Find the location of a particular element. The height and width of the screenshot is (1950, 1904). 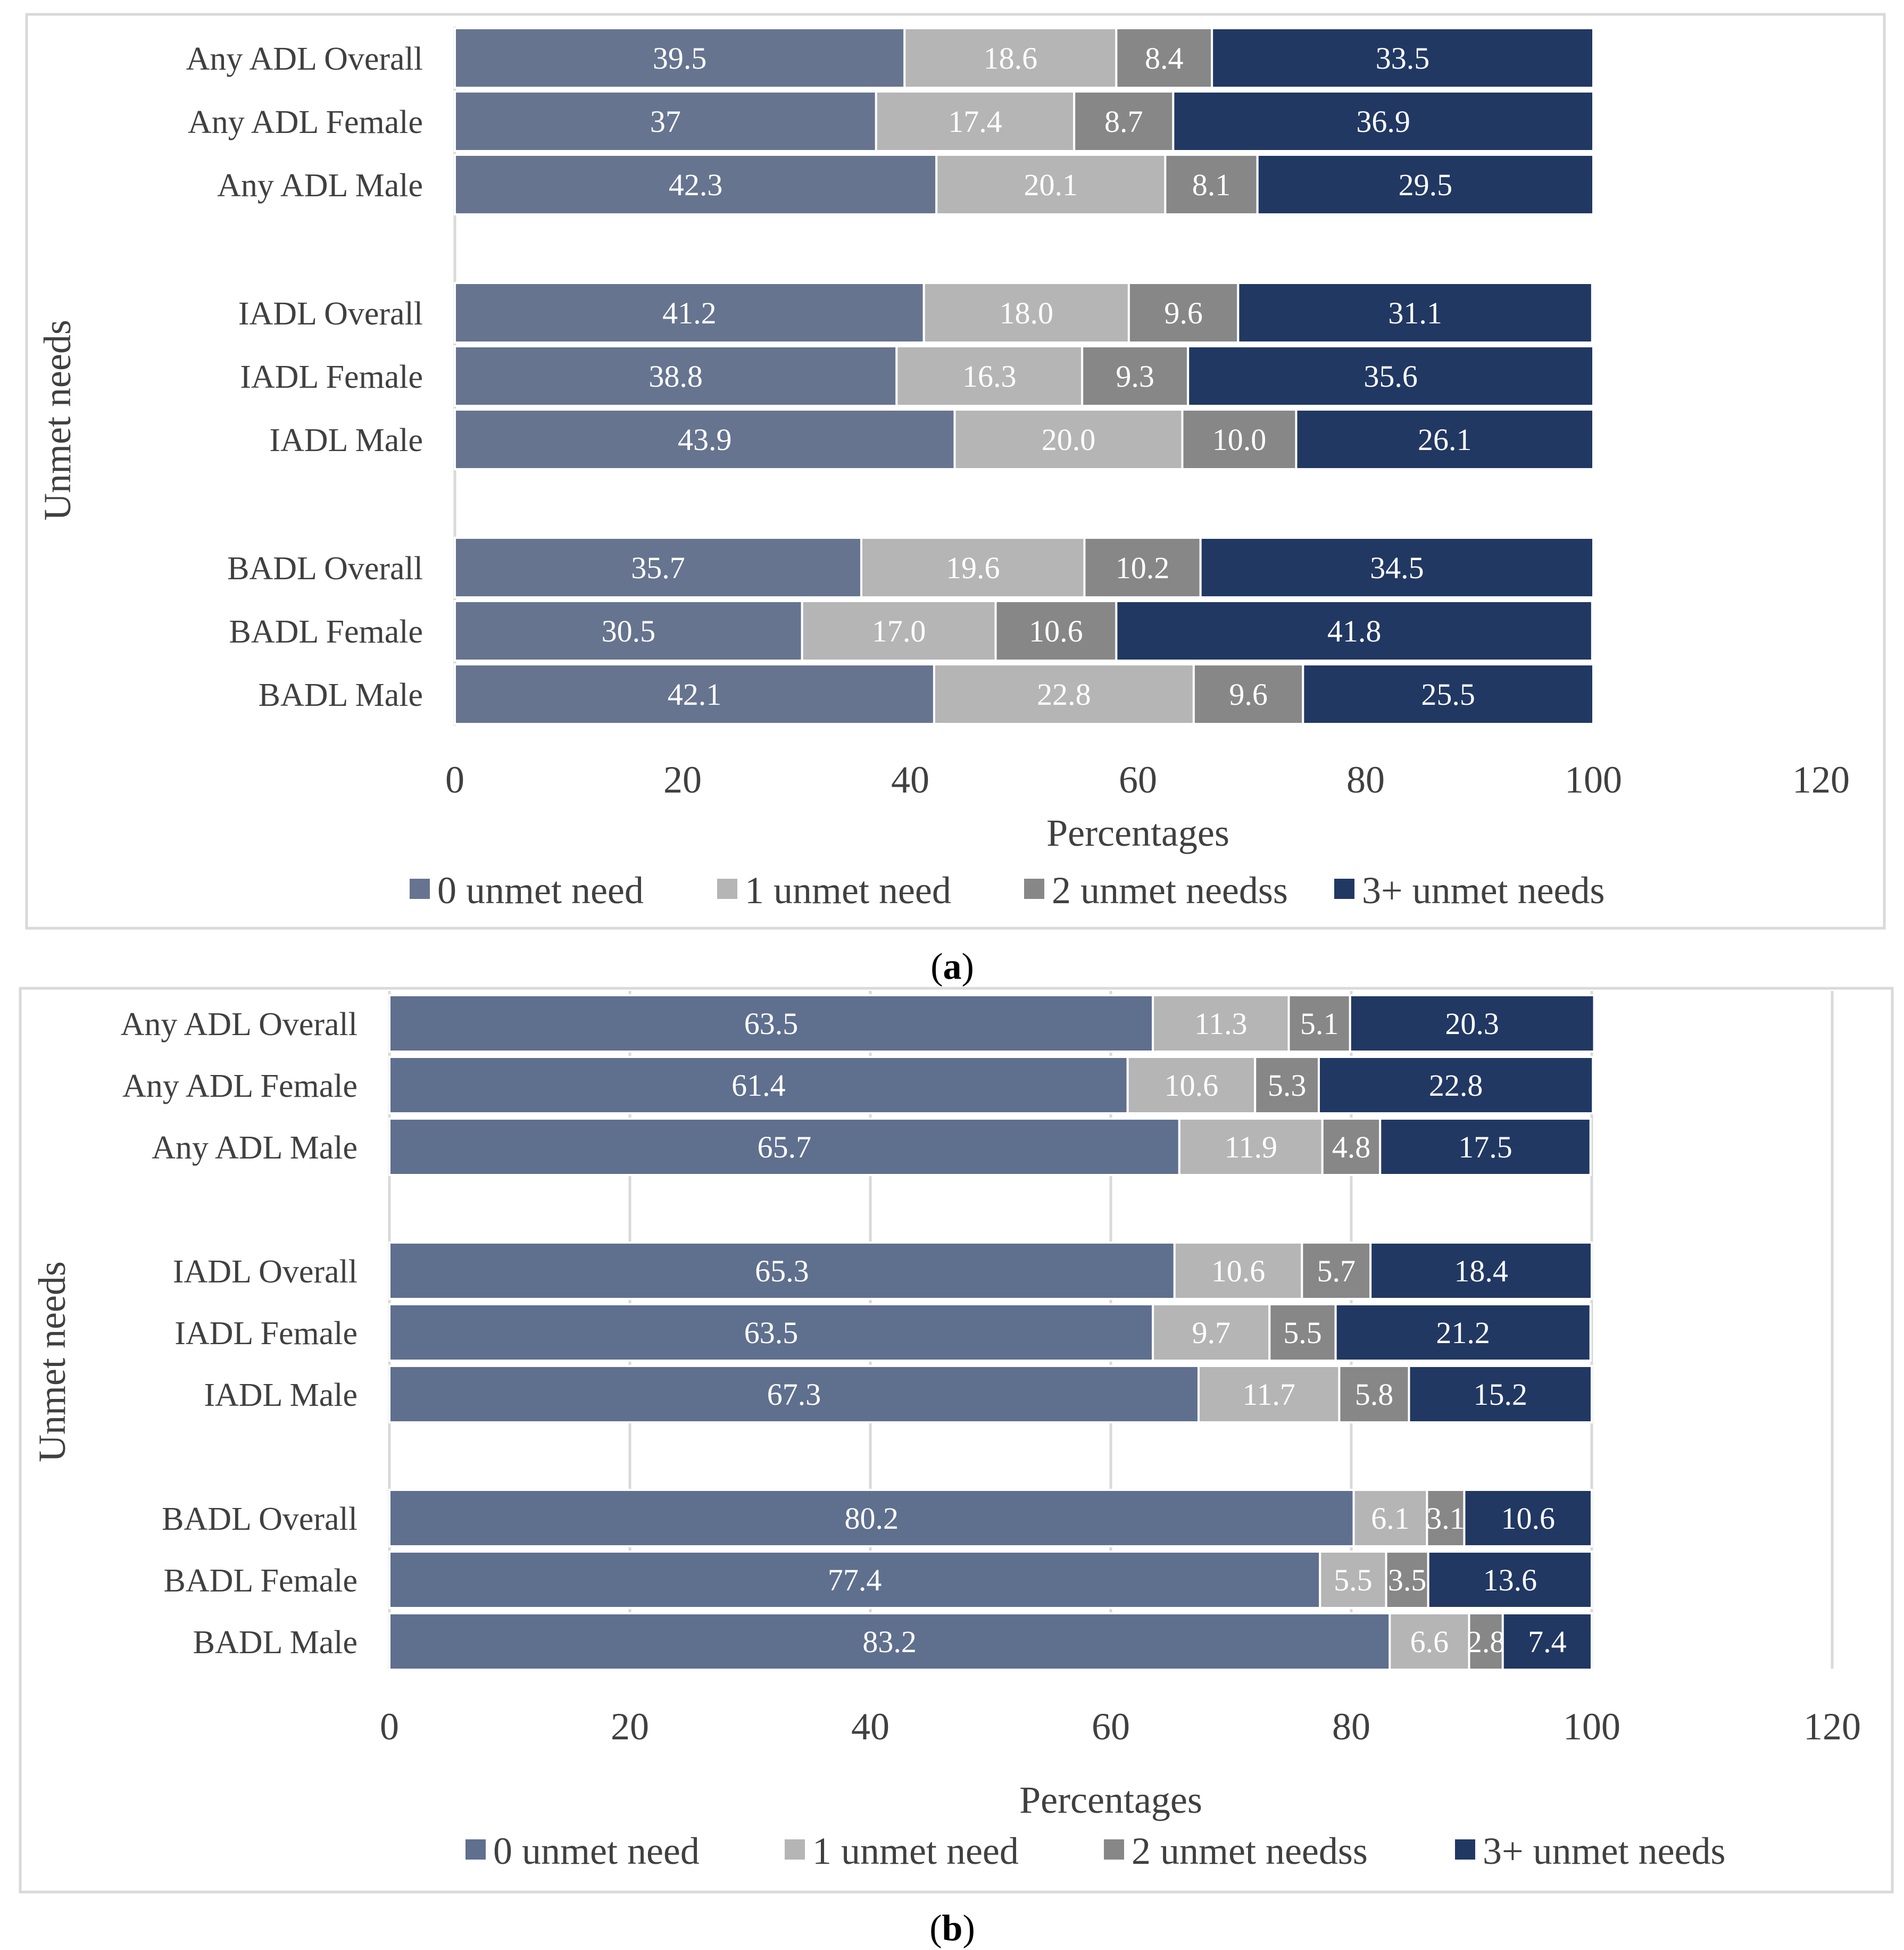

panel-b-category-label-any-adl-male: Any ADL Male is located at coordinates (254, 1148).